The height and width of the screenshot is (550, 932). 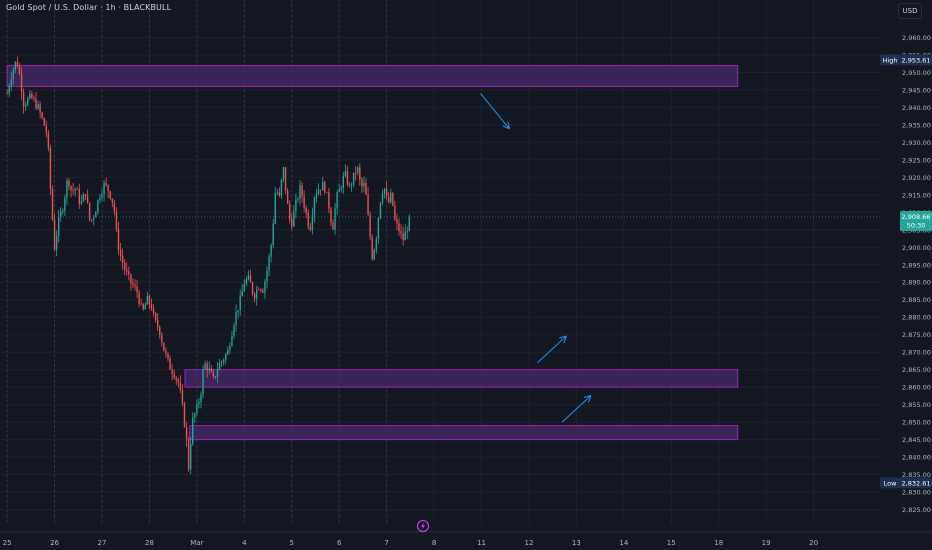 What do you see at coordinates (481, 543) in the screenshot?
I see `time-axis-label: 11` at bounding box center [481, 543].